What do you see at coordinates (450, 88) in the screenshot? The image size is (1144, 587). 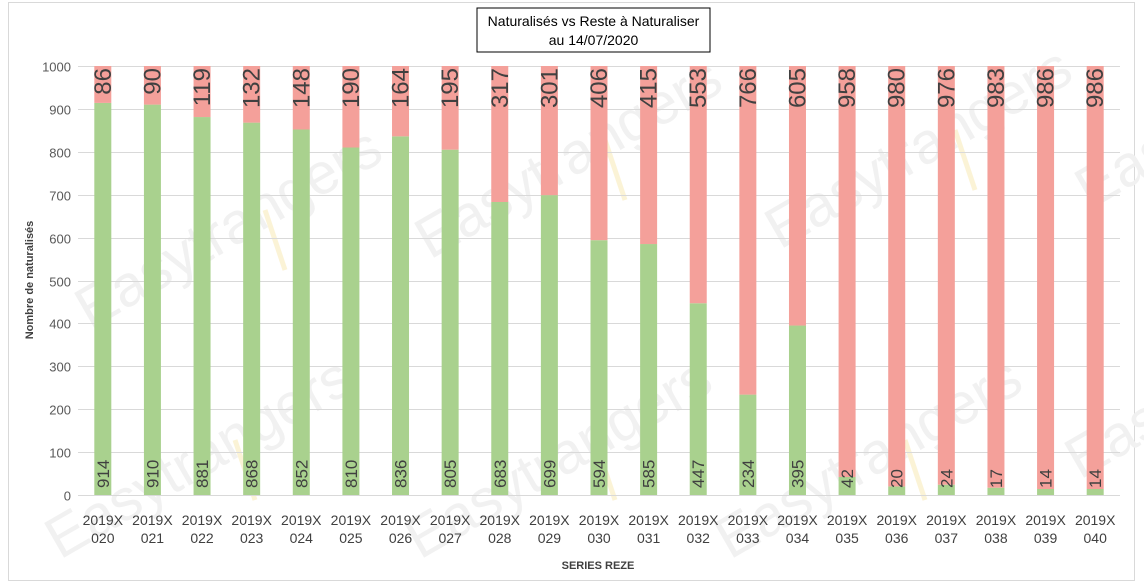 I see `data-label-reste: 195` at bounding box center [450, 88].